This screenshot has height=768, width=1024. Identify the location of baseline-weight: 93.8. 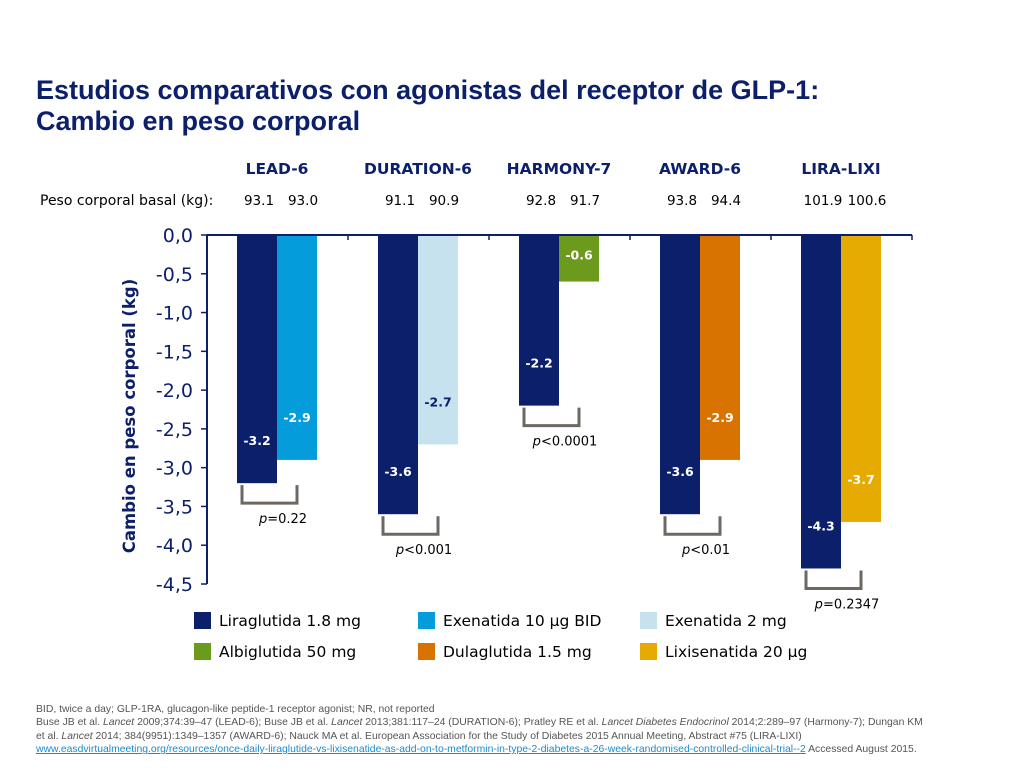
(682, 201).